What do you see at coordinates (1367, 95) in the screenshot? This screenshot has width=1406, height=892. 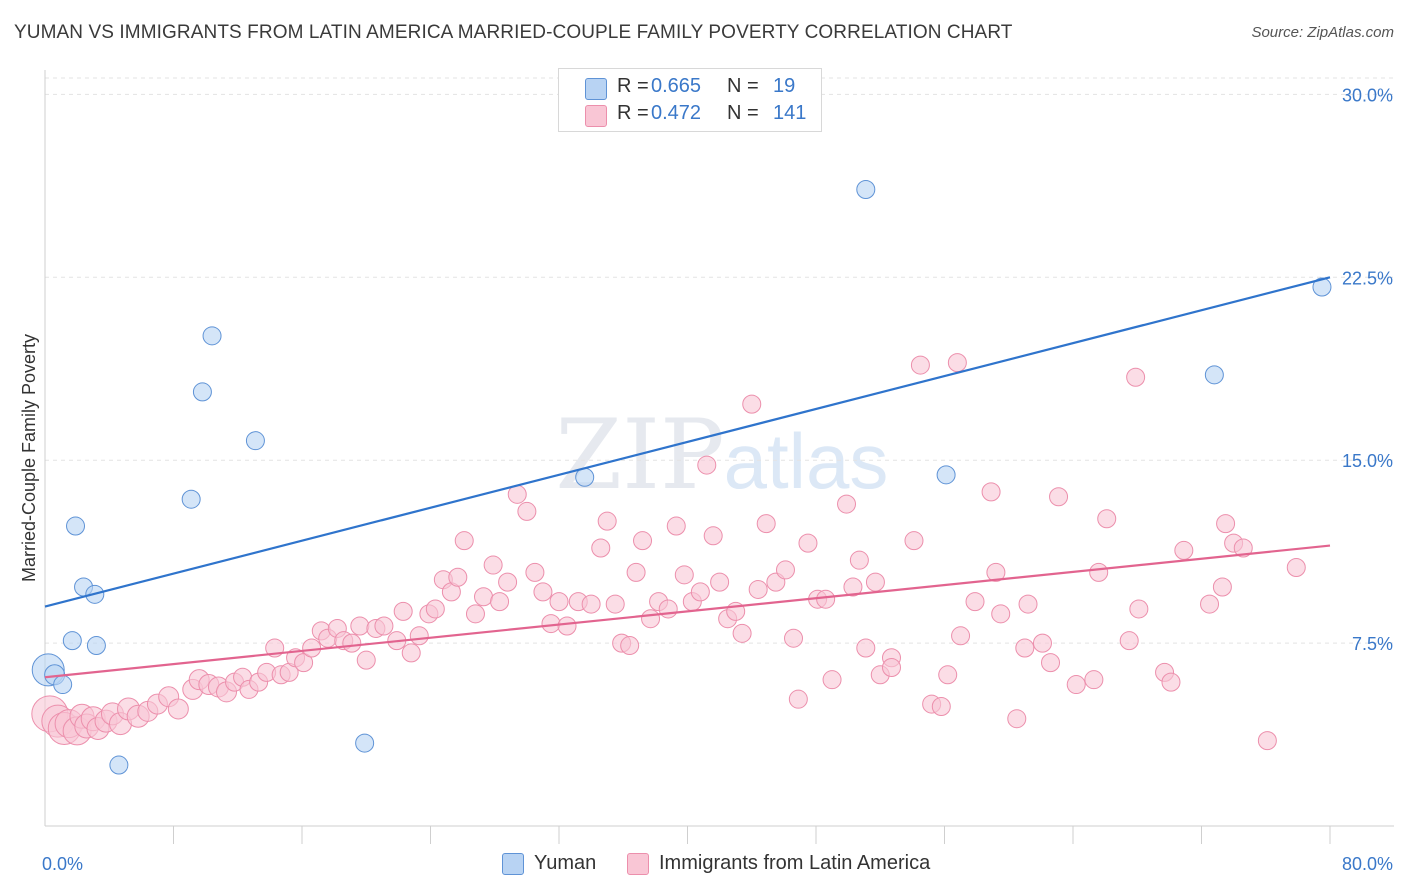 I see `y-tick-label: 30.0%` at bounding box center [1367, 95].